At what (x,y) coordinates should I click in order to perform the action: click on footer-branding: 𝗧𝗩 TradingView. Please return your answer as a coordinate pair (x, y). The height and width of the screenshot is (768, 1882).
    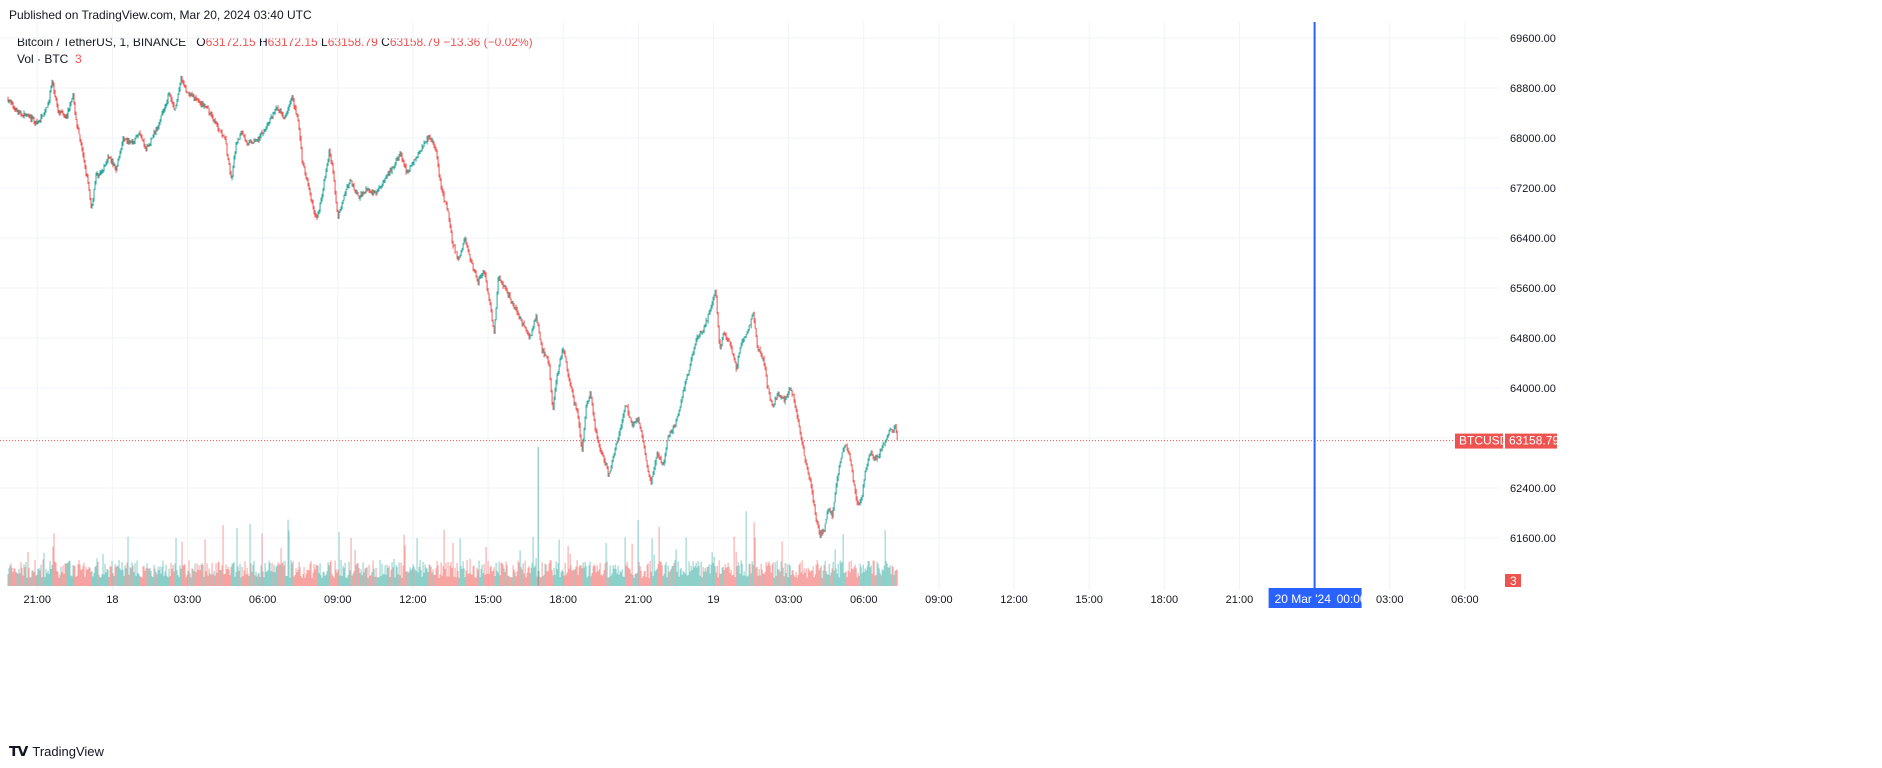
    Looking at the image, I should click on (56, 751).